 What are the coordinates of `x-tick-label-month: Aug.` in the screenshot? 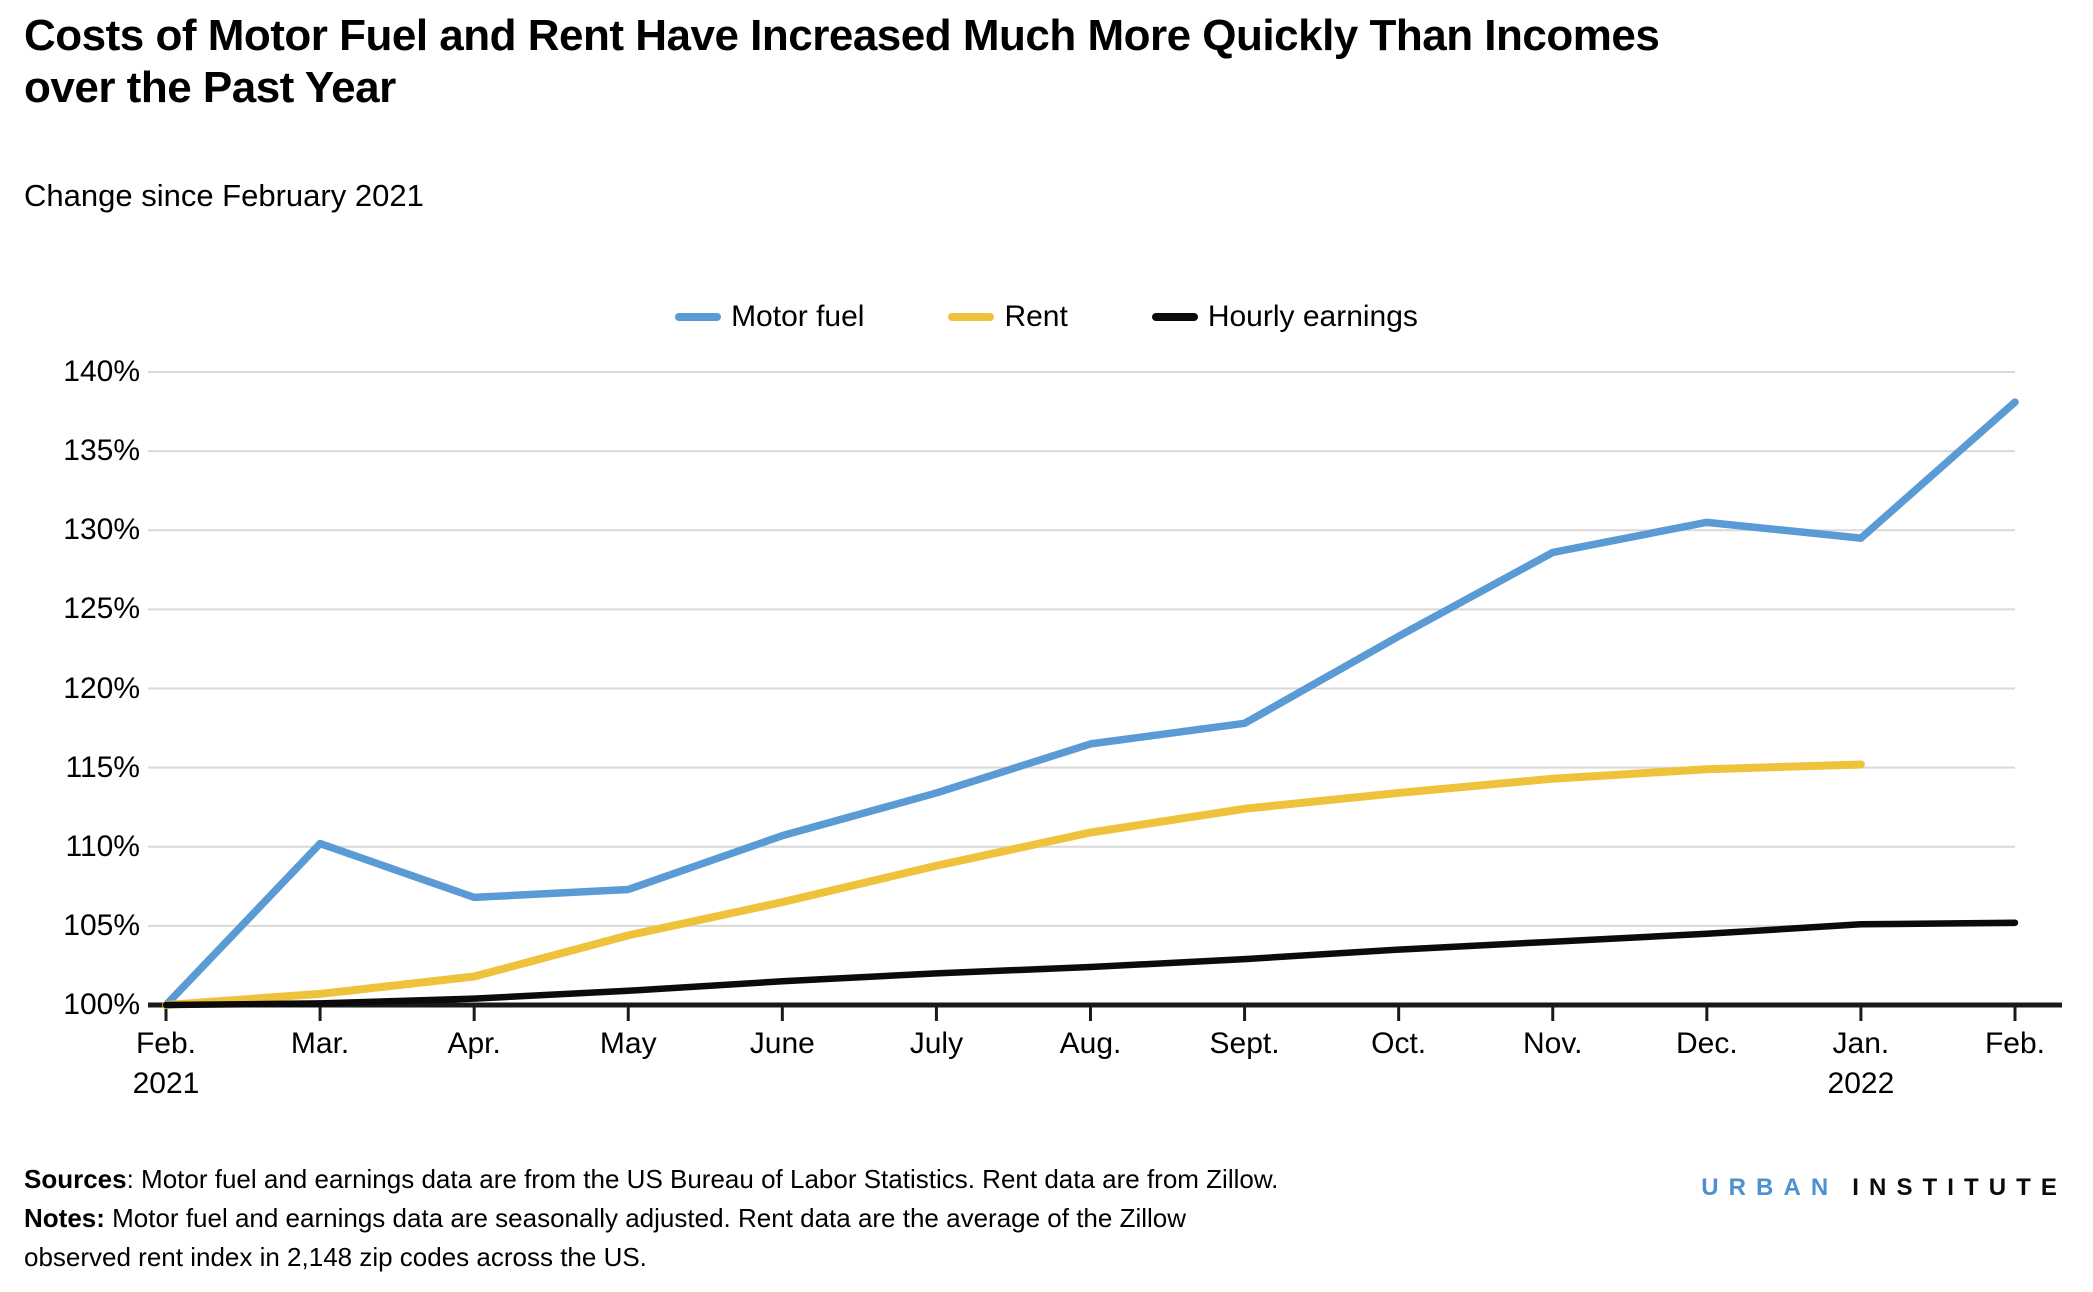 It's located at (1090, 1043).